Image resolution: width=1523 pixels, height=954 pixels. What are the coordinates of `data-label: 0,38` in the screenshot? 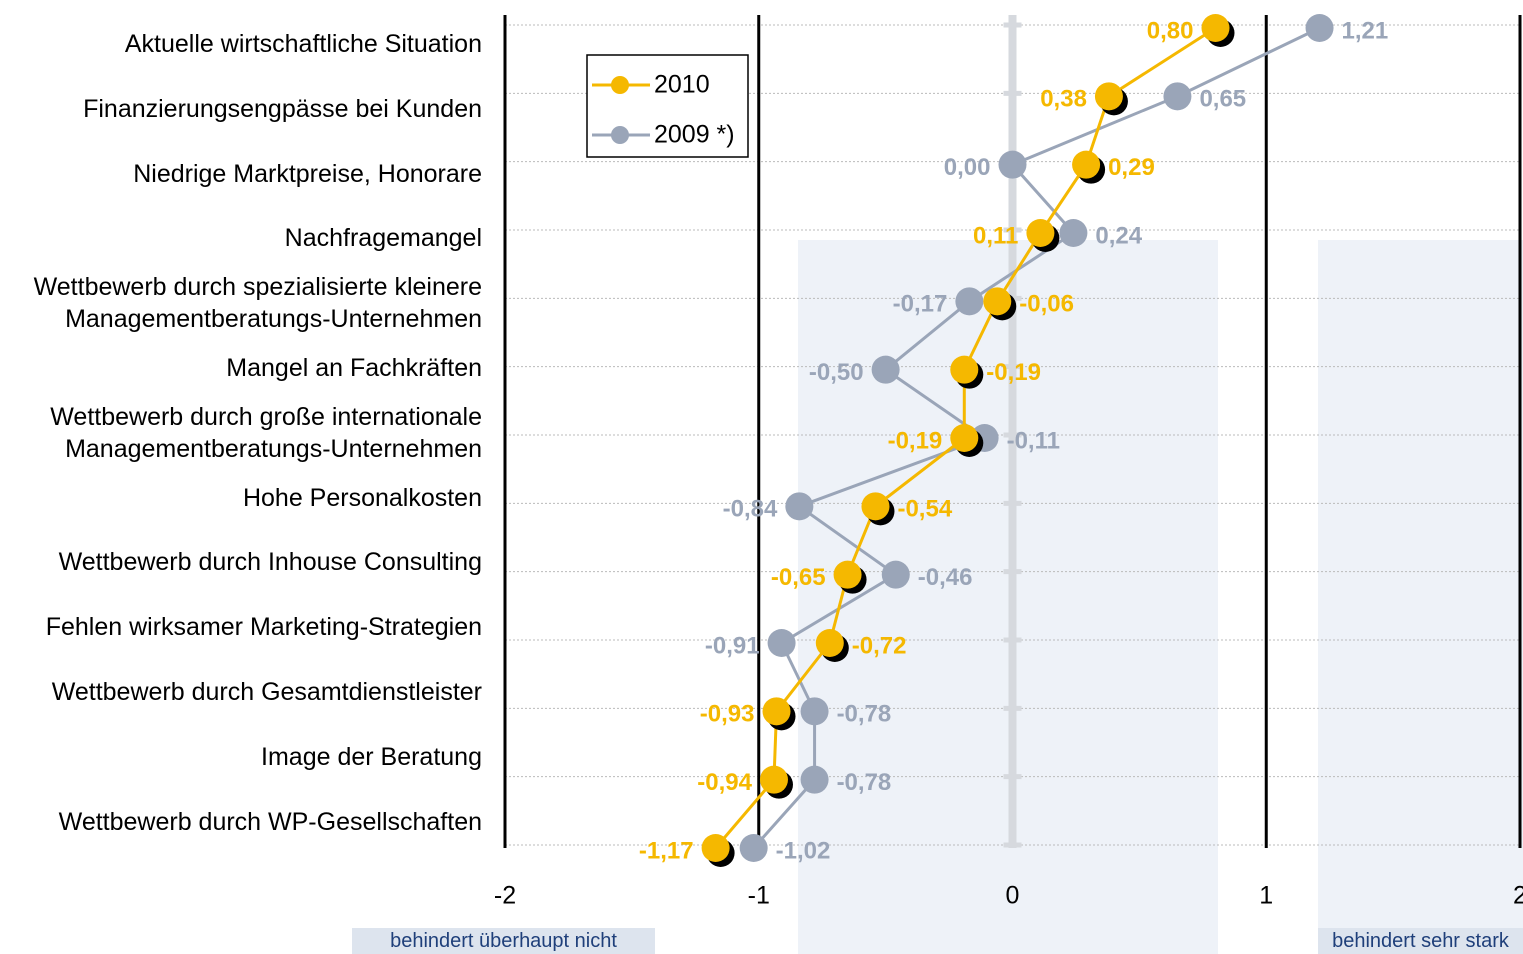 It's located at (1063, 99).